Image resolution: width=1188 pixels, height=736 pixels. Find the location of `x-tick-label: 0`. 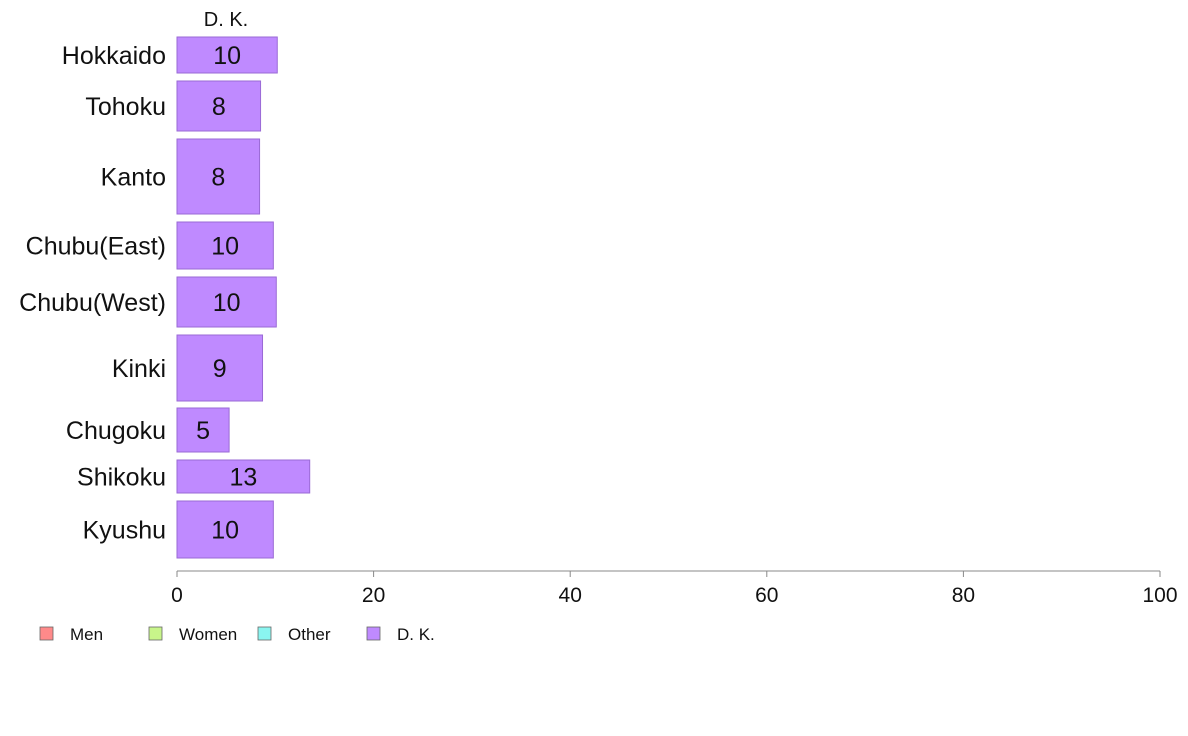

x-tick-label: 0 is located at coordinates (177, 595).